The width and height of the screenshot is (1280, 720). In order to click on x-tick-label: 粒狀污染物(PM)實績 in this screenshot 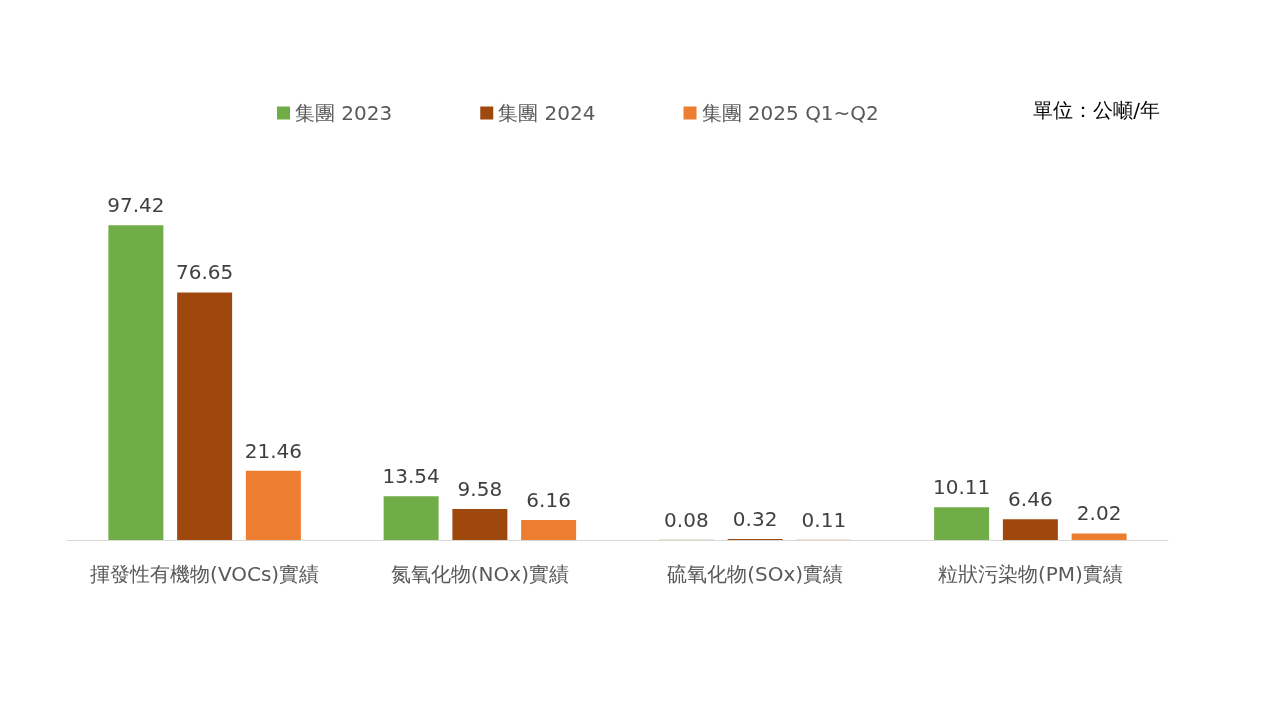, I will do `click(1030, 574)`.